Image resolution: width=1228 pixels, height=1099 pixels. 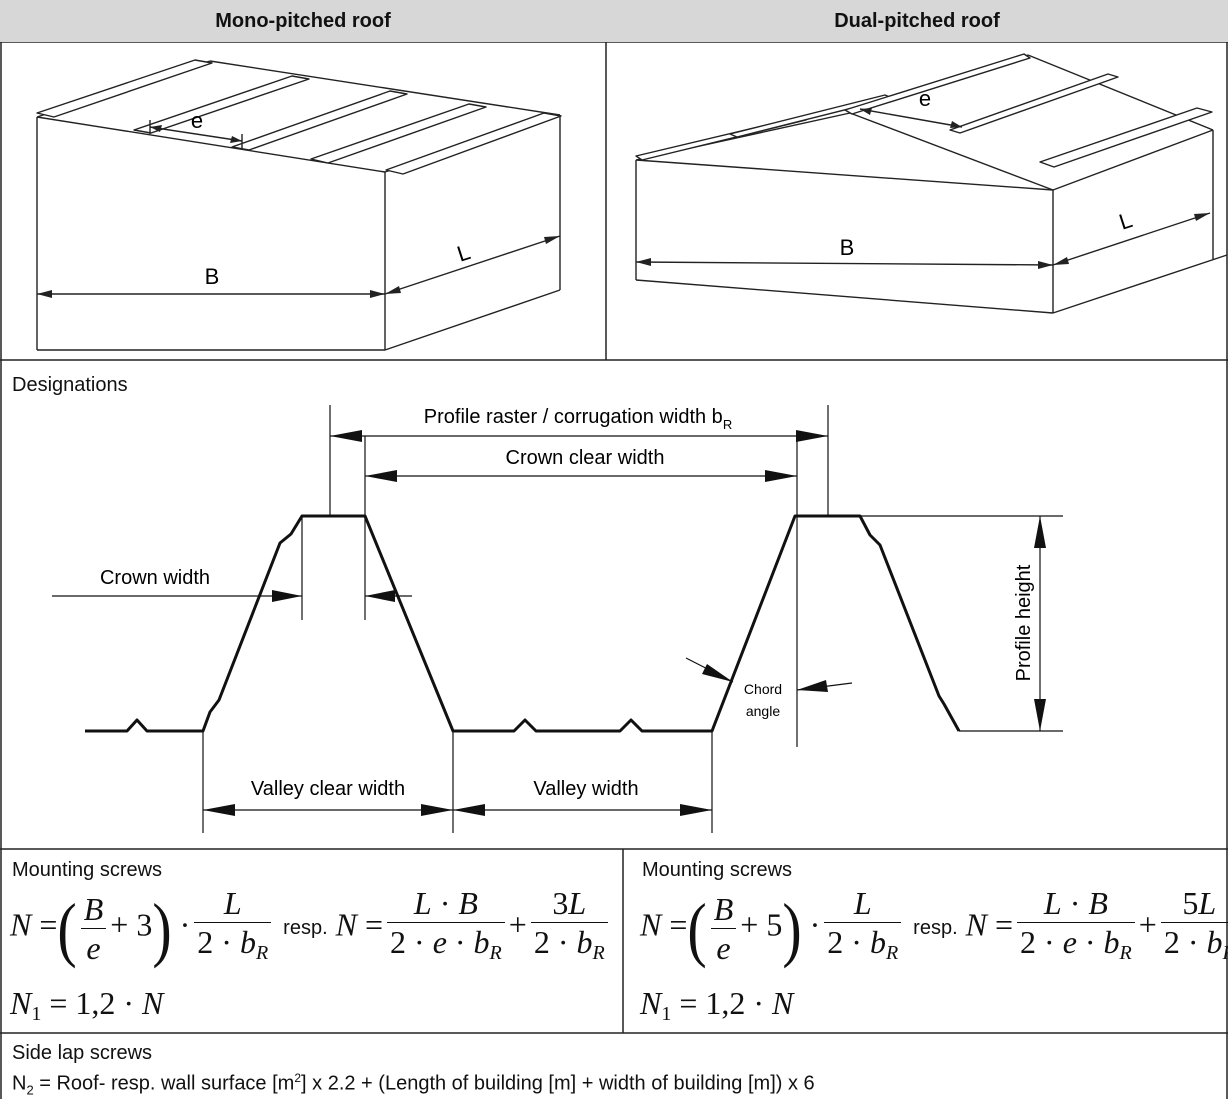 What do you see at coordinates (585, 458) in the screenshot?
I see `crown-clear-width-label: Crown clear width` at bounding box center [585, 458].